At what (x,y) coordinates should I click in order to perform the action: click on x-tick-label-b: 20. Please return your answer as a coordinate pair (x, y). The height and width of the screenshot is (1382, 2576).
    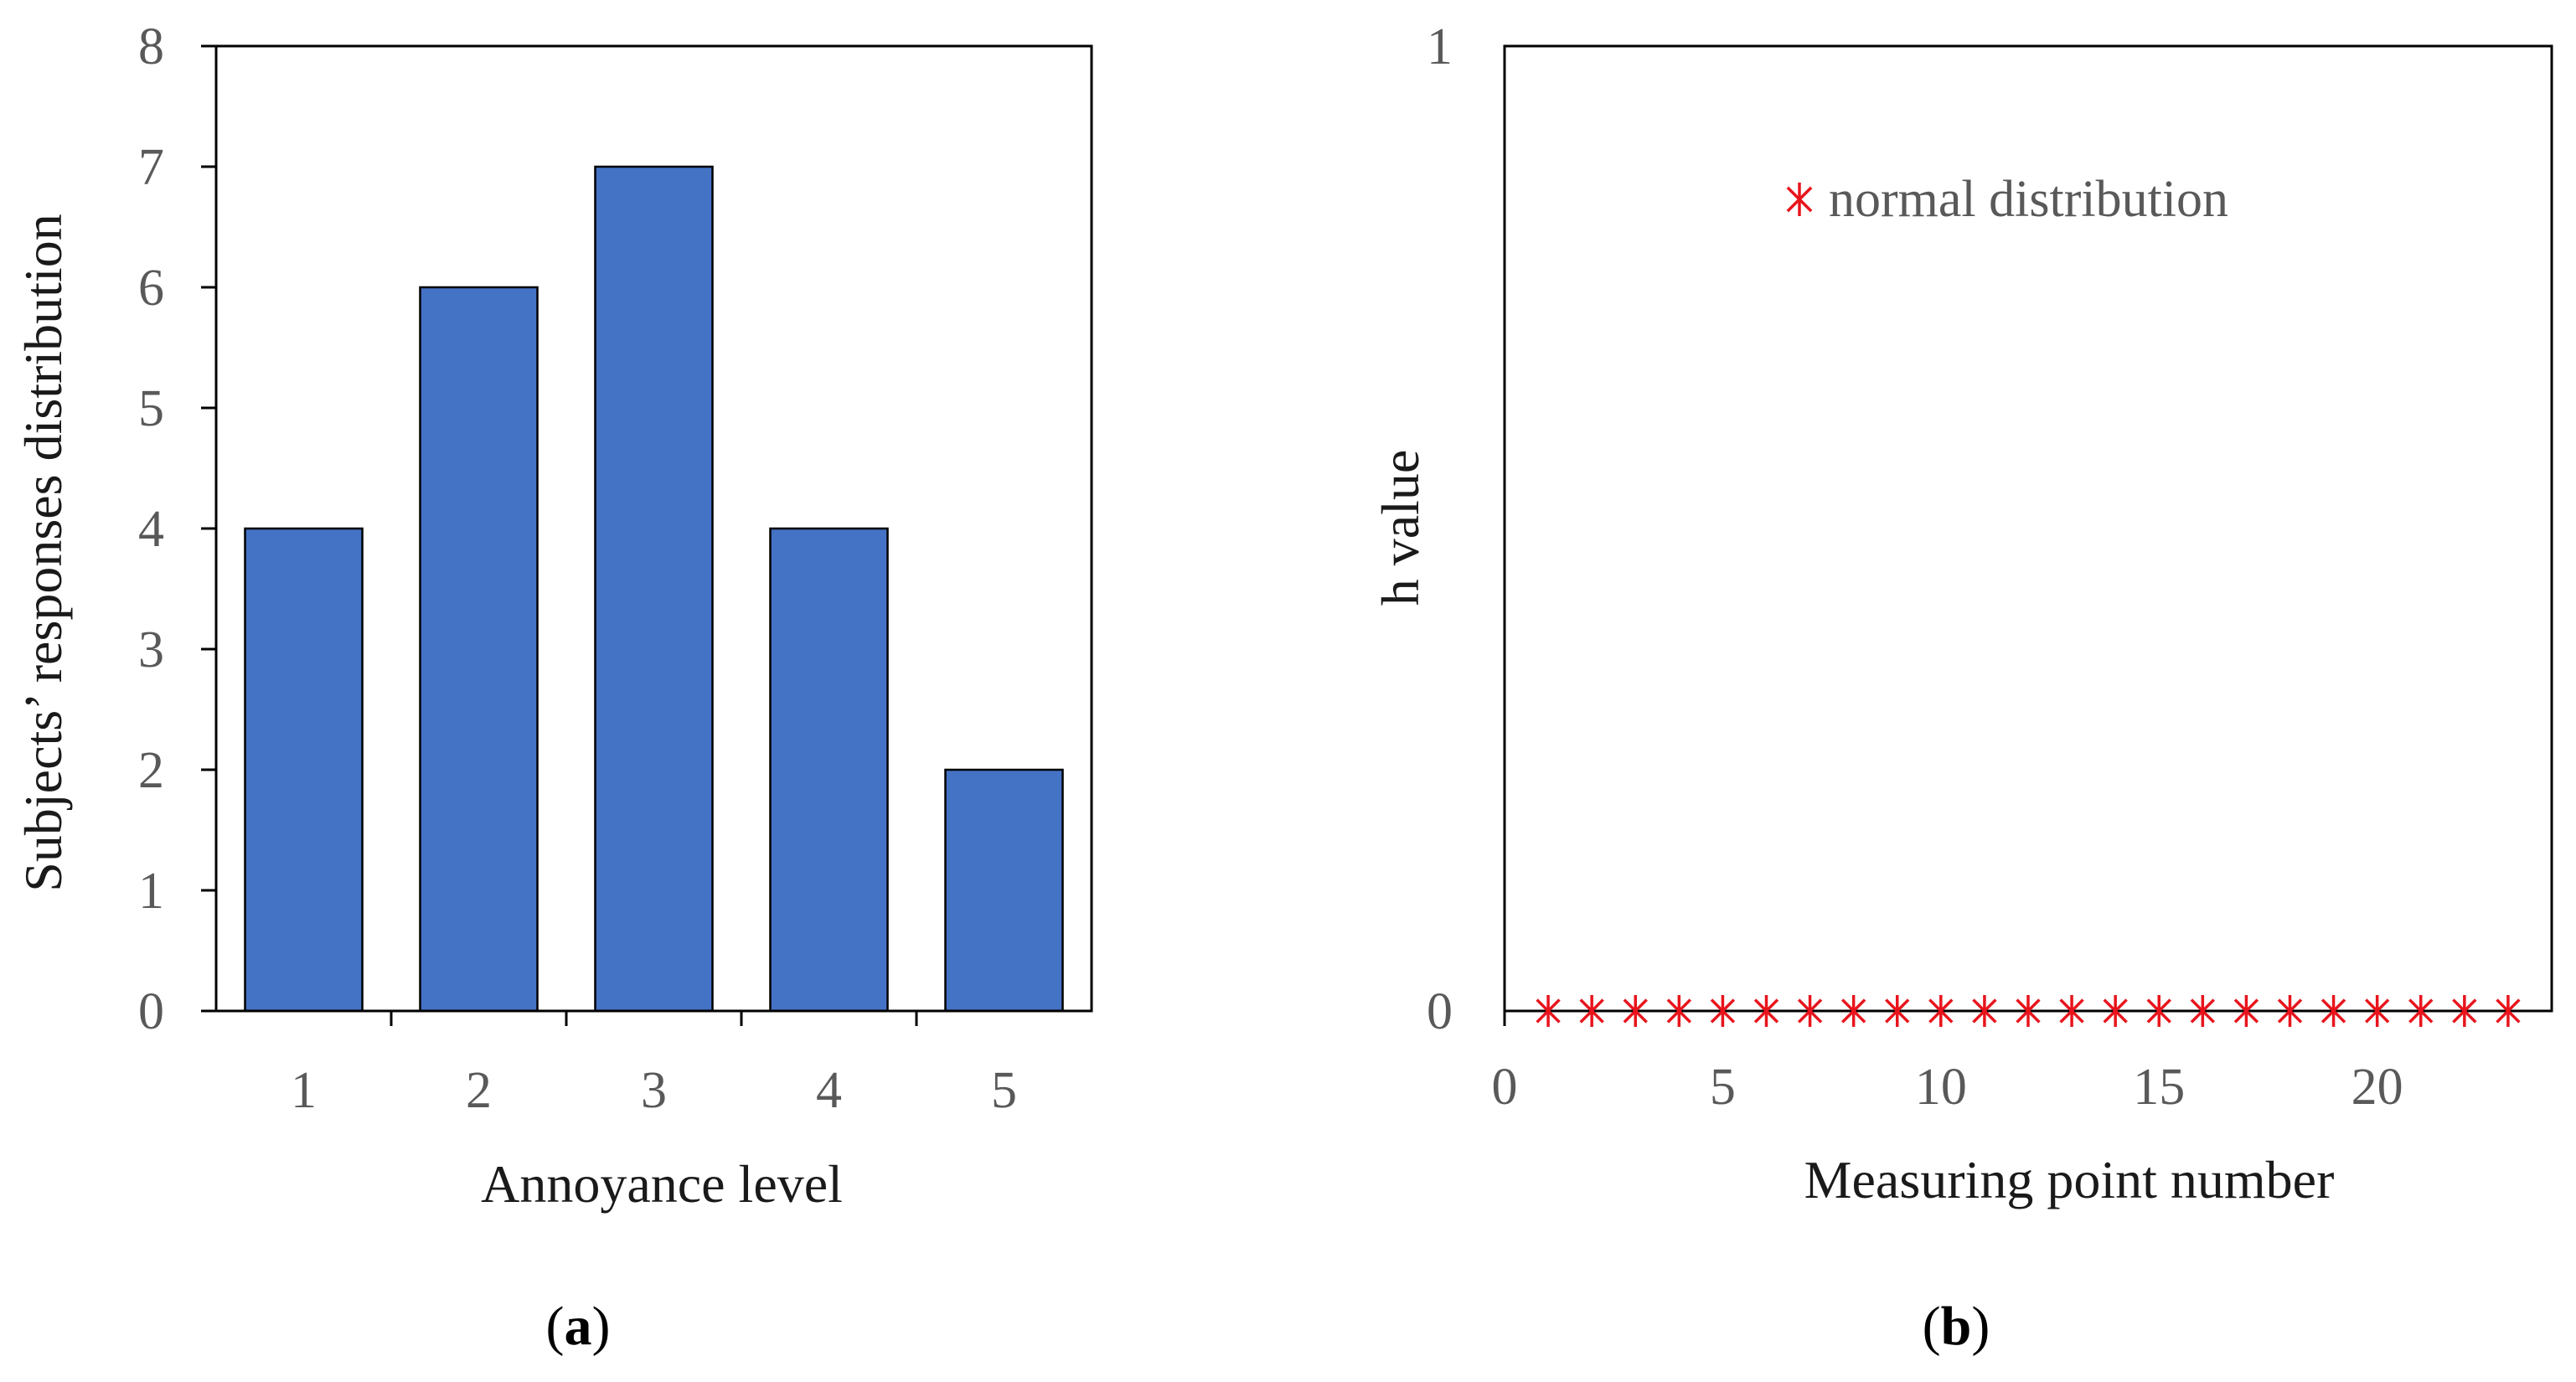
    Looking at the image, I should click on (2377, 1087).